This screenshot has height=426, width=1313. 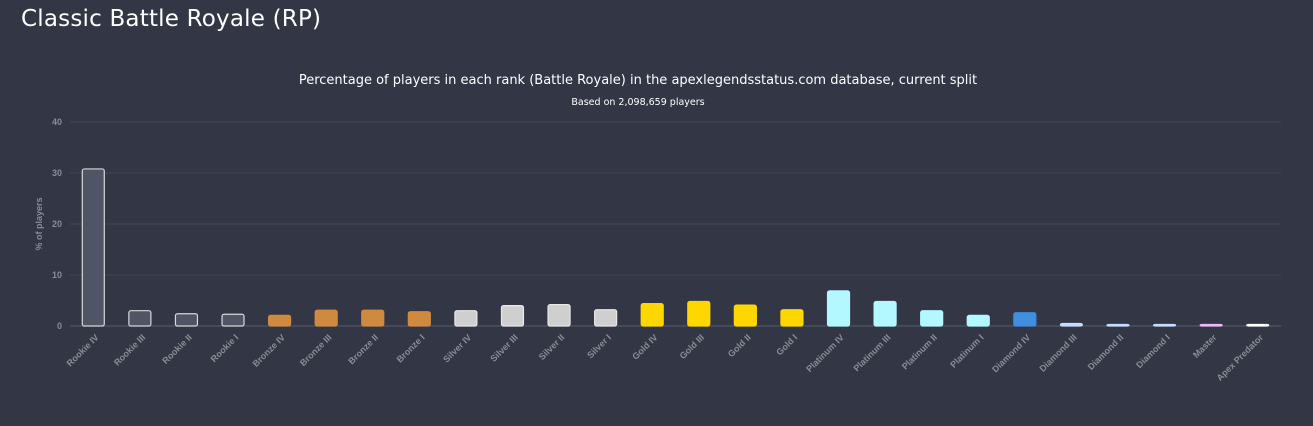 I want to click on x-tick-label: Diamond III, so click(x=1057, y=352).